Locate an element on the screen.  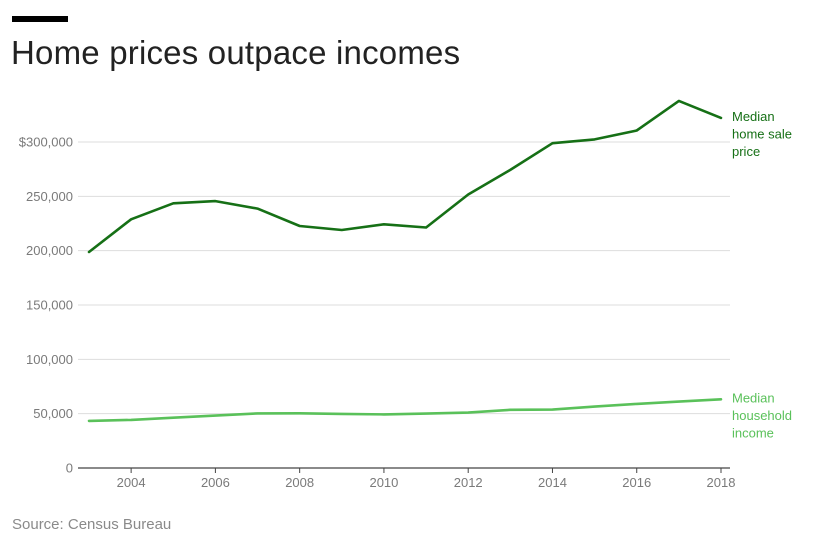
x-tick-label: 2014 is located at coordinates (552, 482).